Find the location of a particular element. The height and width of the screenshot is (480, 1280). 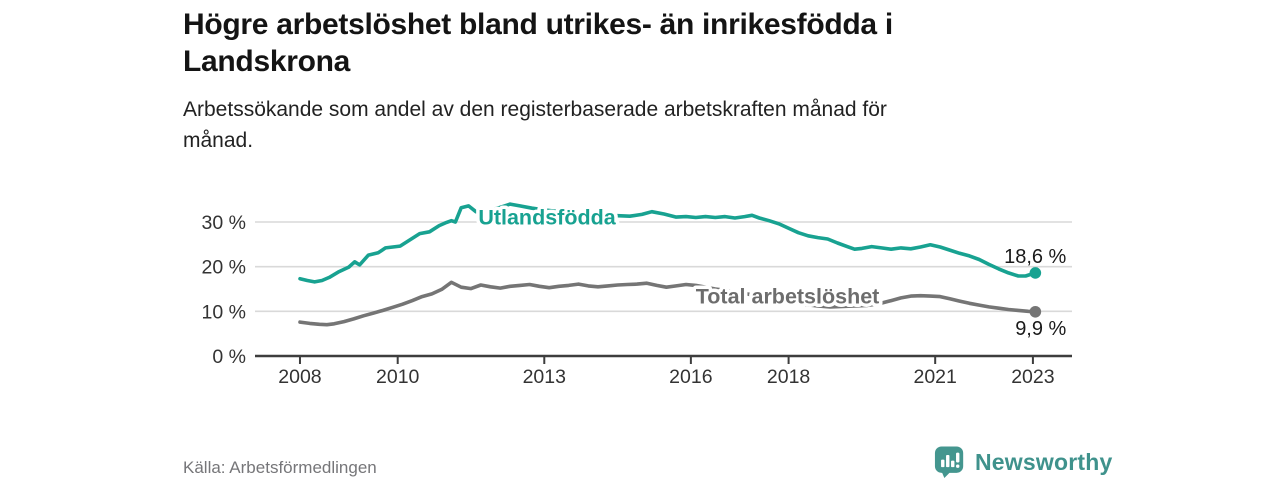

x-tick-label-2008: 2008 is located at coordinates (299, 377).